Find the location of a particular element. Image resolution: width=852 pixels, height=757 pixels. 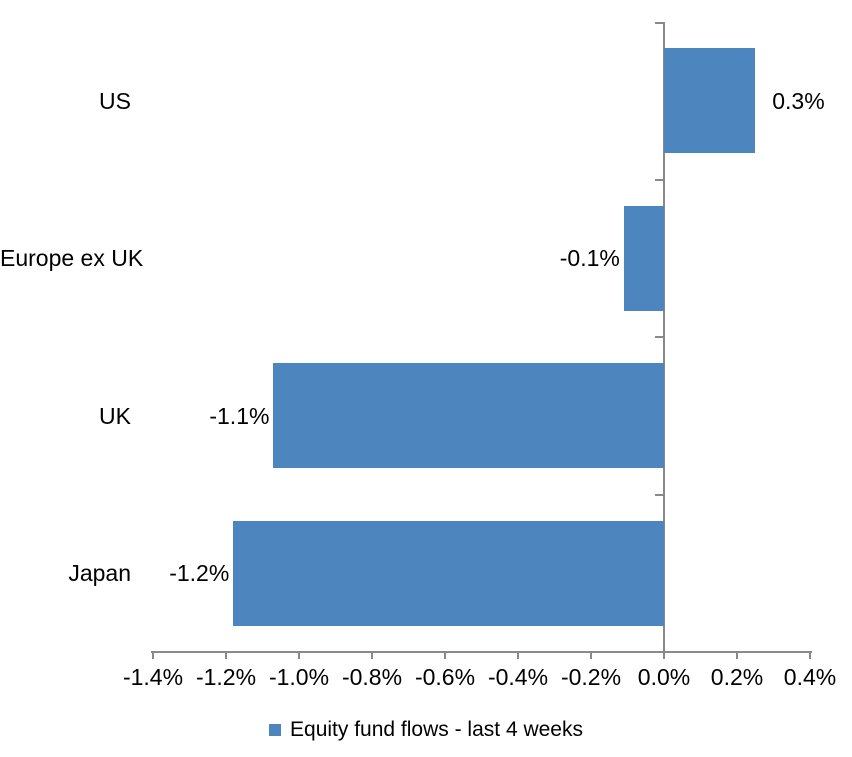

x-tick-label-1: -1.2% is located at coordinates (226, 677).